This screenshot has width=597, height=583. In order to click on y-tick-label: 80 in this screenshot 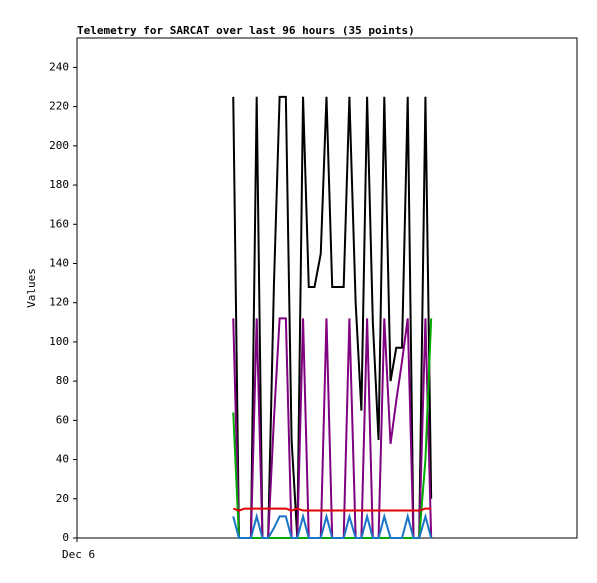, I will do `click(62, 380)`.